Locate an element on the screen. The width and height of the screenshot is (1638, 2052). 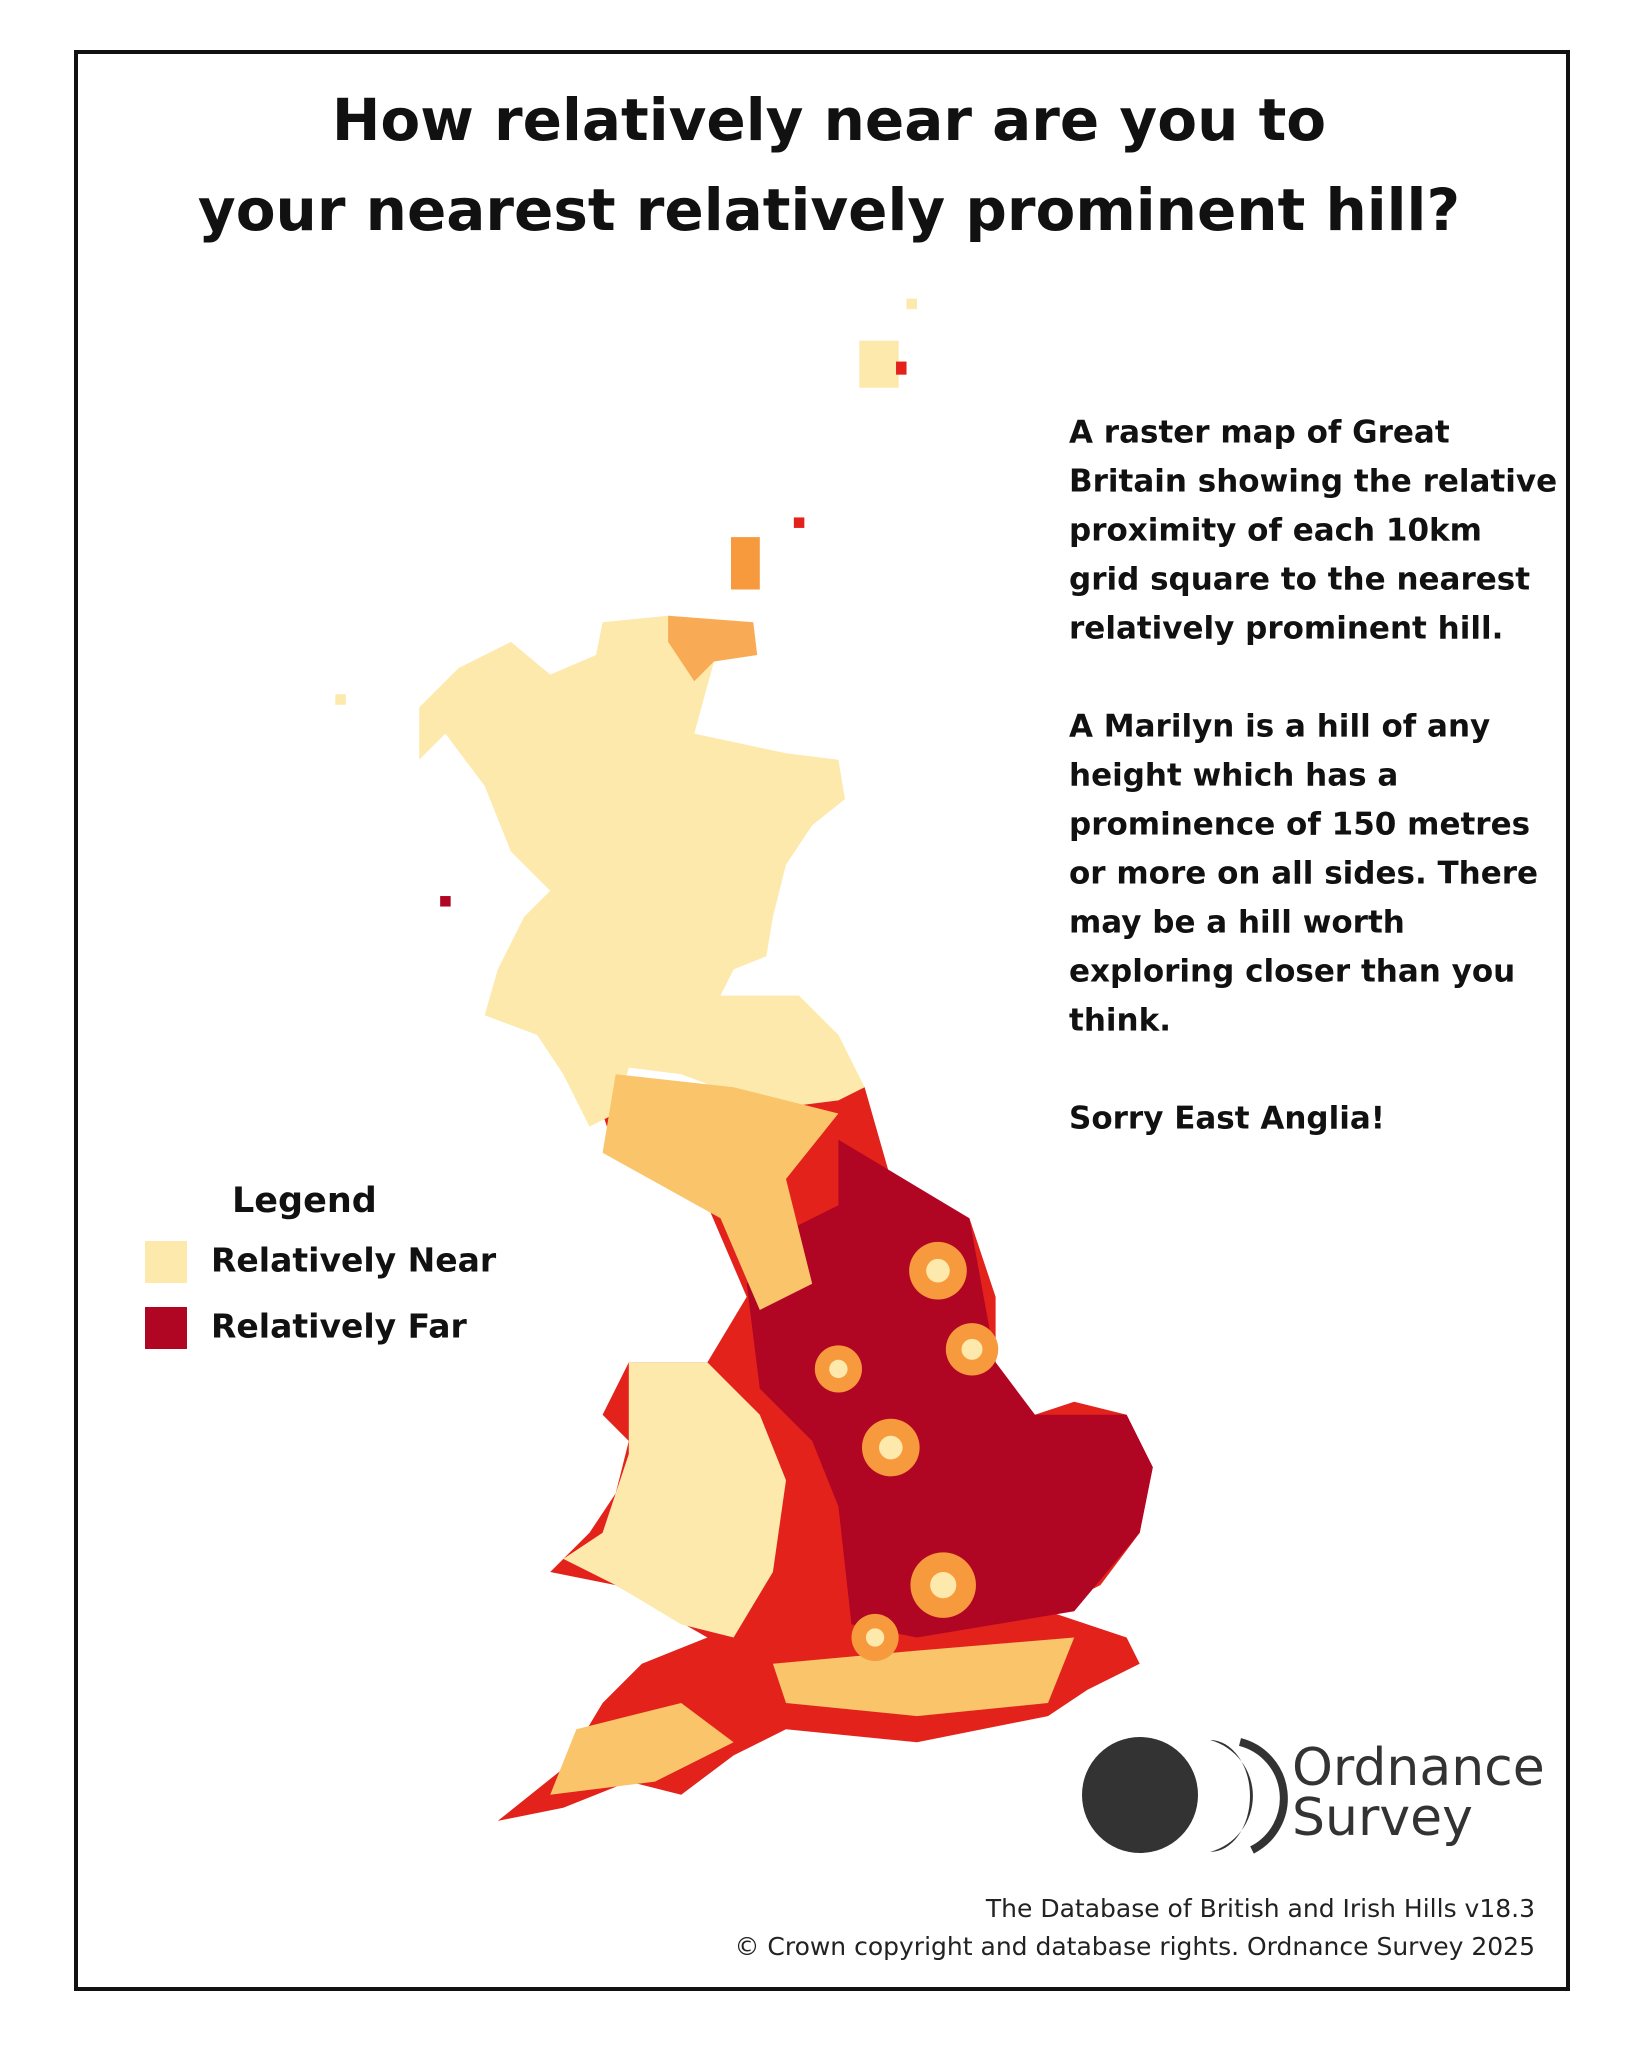
description-line: or more on all sides. There is located at coordinates (1303, 874).